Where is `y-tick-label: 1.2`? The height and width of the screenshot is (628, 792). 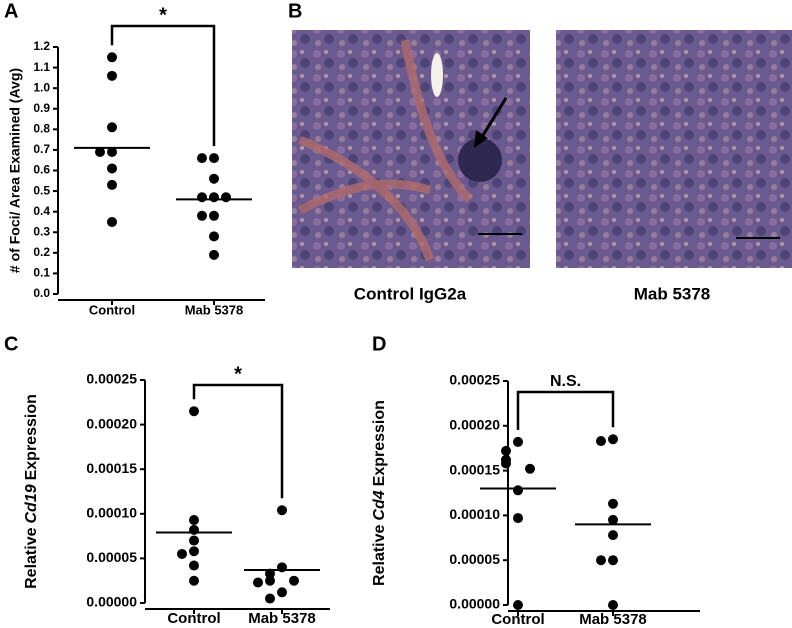 y-tick-label: 1.2 is located at coordinates (41, 46).